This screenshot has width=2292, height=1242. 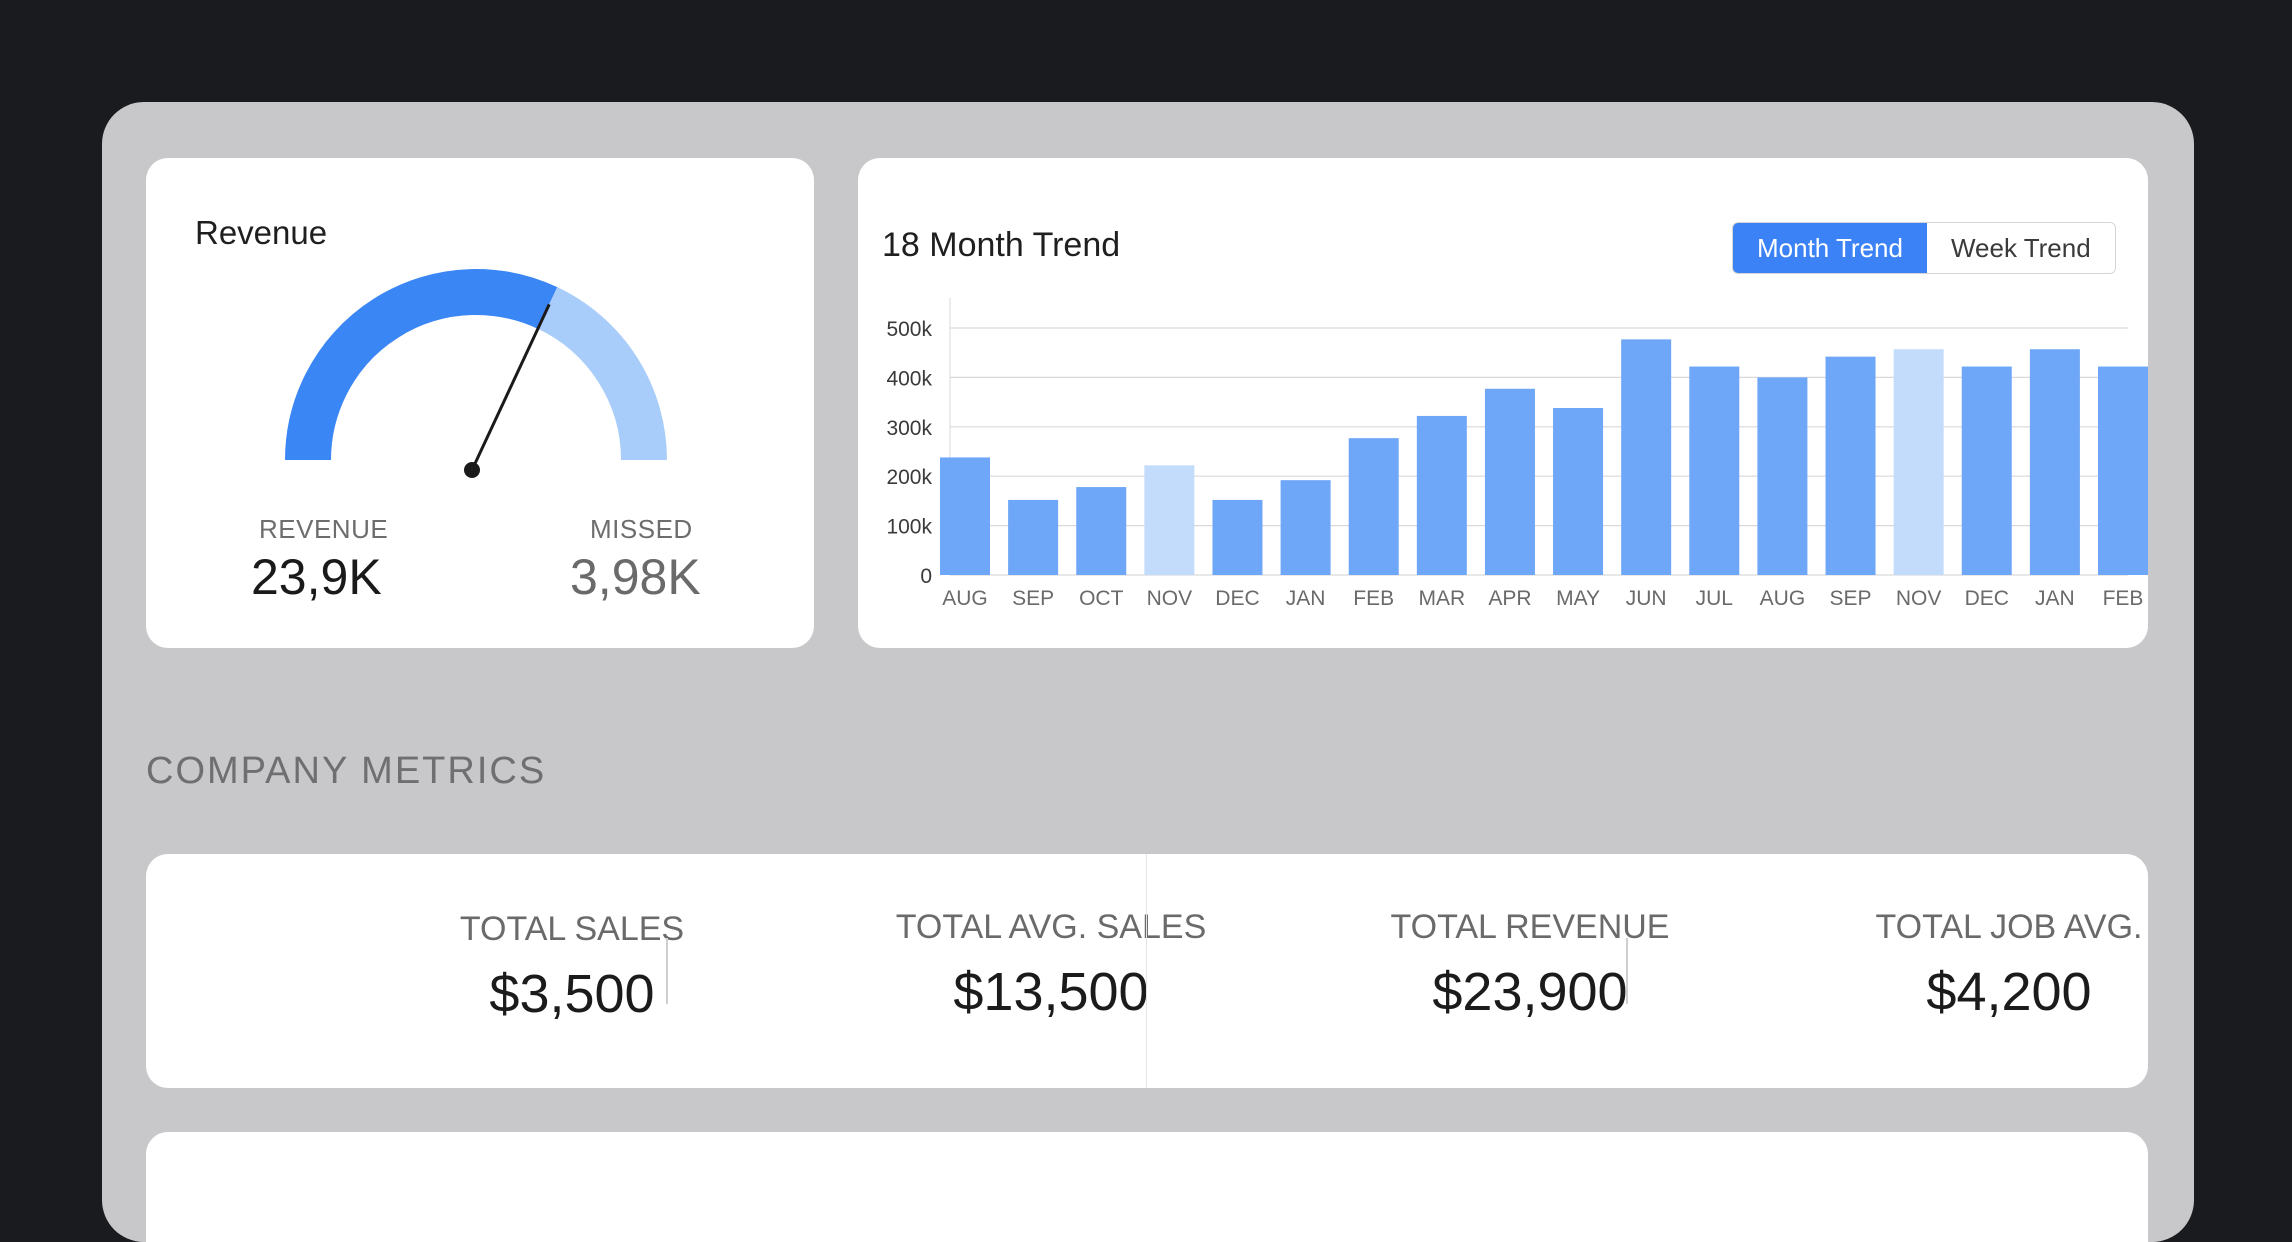 What do you see at coordinates (926, 576) in the screenshot?
I see `y-tick-label: 0` at bounding box center [926, 576].